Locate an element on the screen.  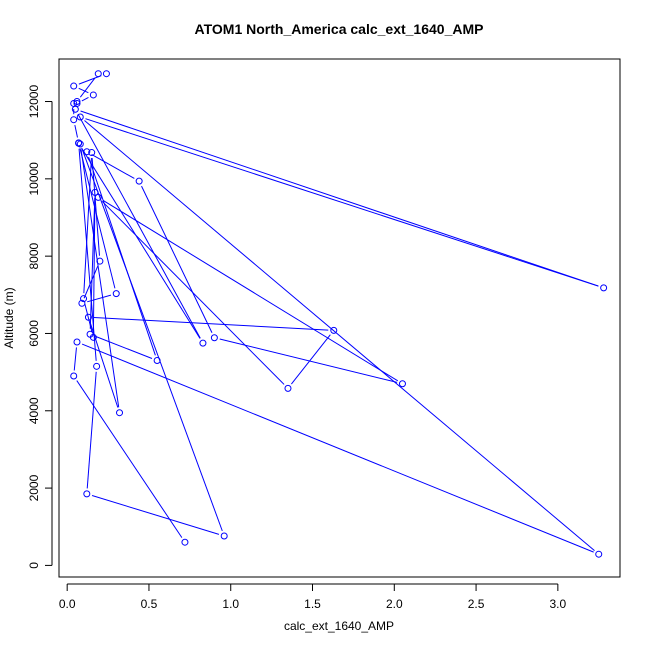
x-axis: 0.0 0.5 1.0 1.5 2.0 2.5 3.0 is located at coordinates (313, 597).